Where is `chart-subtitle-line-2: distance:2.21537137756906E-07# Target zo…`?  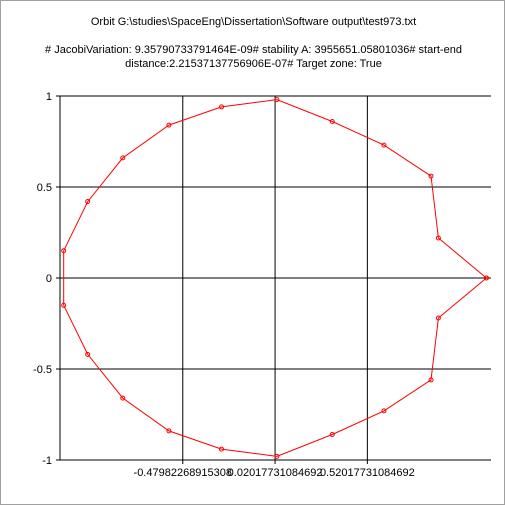 chart-subtitle-line-2: distance:2.21537137756906E-07# Target zo… is located at coordinates (253, 64).